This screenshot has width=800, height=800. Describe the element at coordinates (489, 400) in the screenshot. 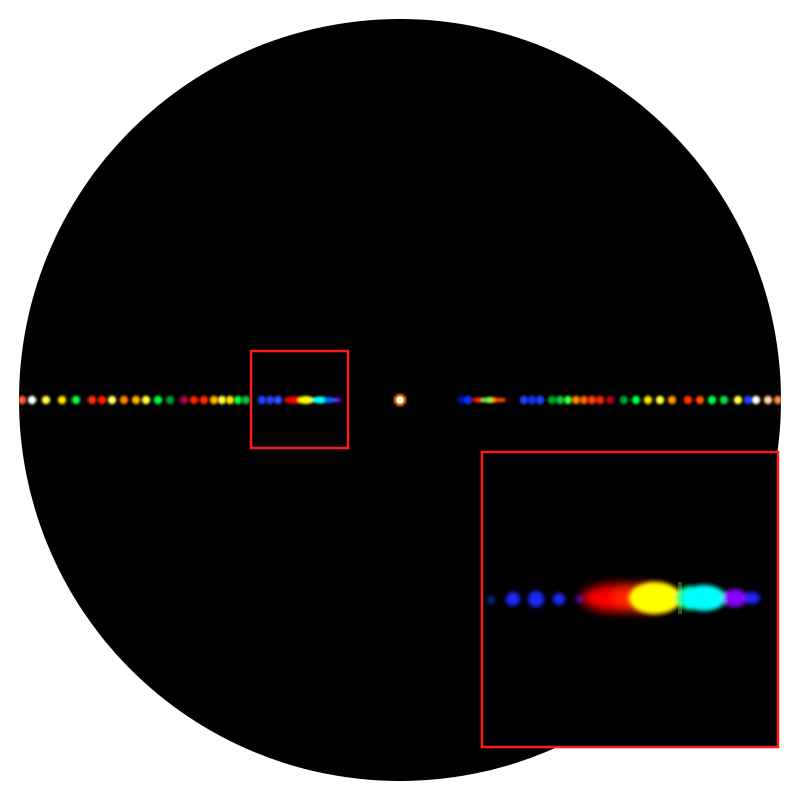

I see `spectrum-blob-right` at that location.